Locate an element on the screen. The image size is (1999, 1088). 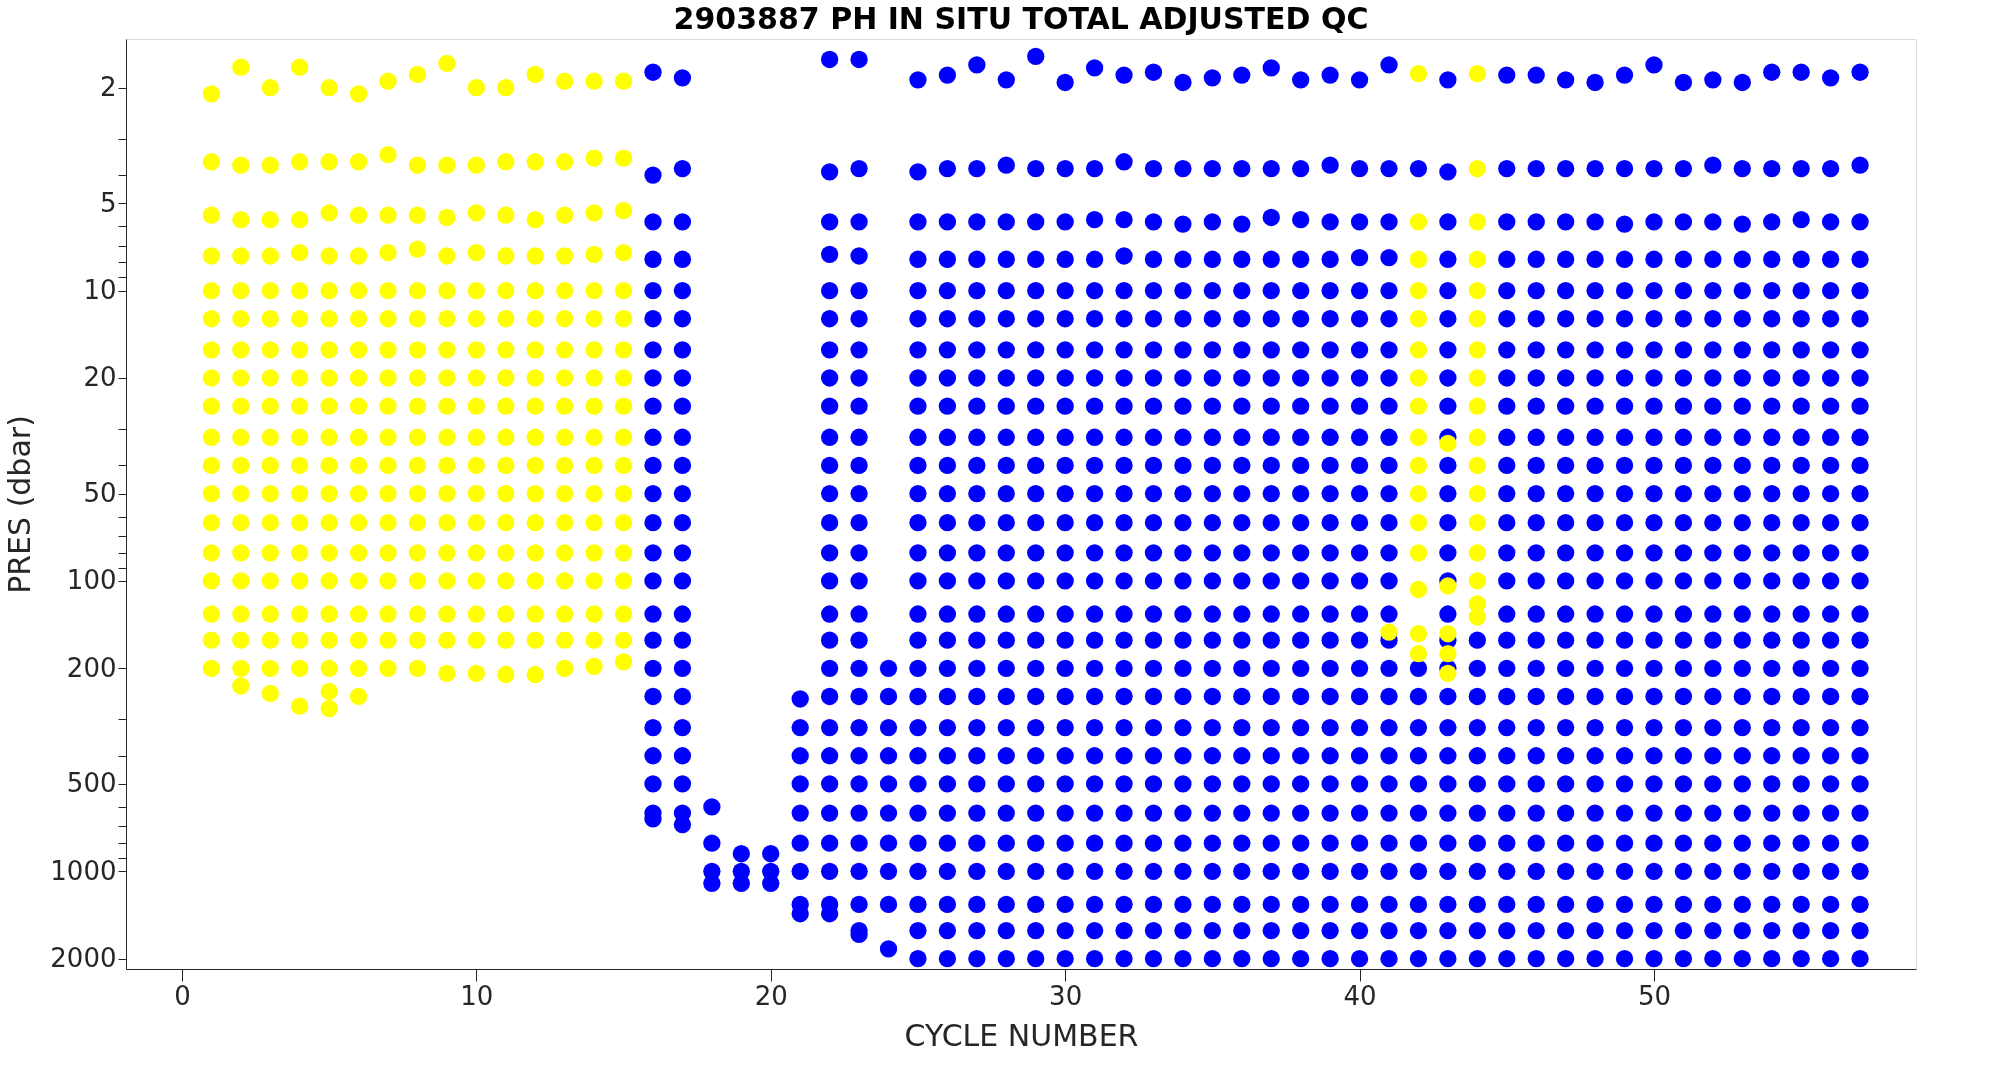
y-tick-label: 500 is located at coordinates (91, 783).